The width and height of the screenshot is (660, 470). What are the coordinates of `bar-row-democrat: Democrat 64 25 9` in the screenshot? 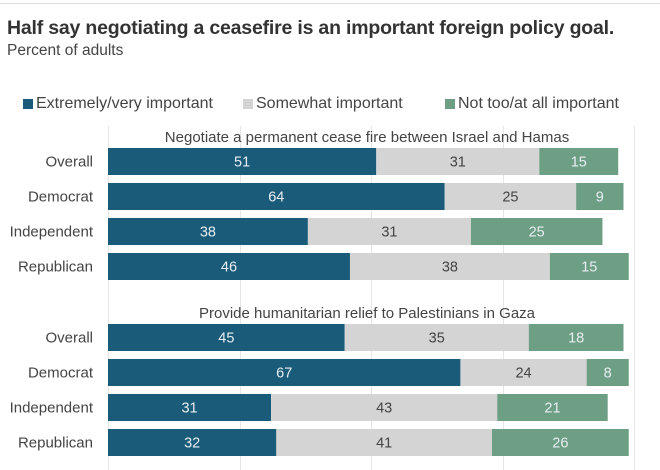 It's located at (326, 196).